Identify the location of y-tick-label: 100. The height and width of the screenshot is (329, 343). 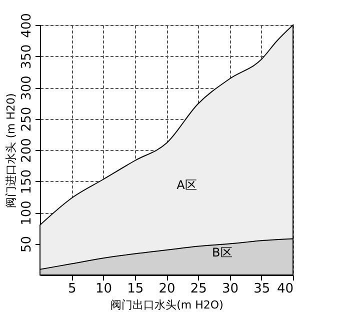
(27, 213).